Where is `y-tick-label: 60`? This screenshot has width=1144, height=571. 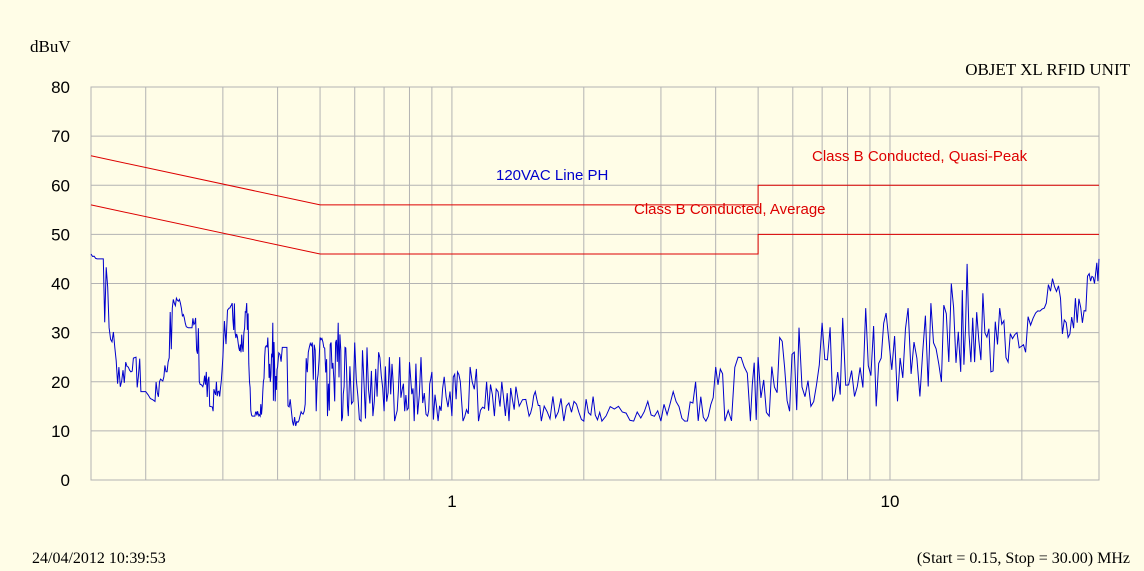
y-tick-label: 60 is located at coordinates (60, 185).